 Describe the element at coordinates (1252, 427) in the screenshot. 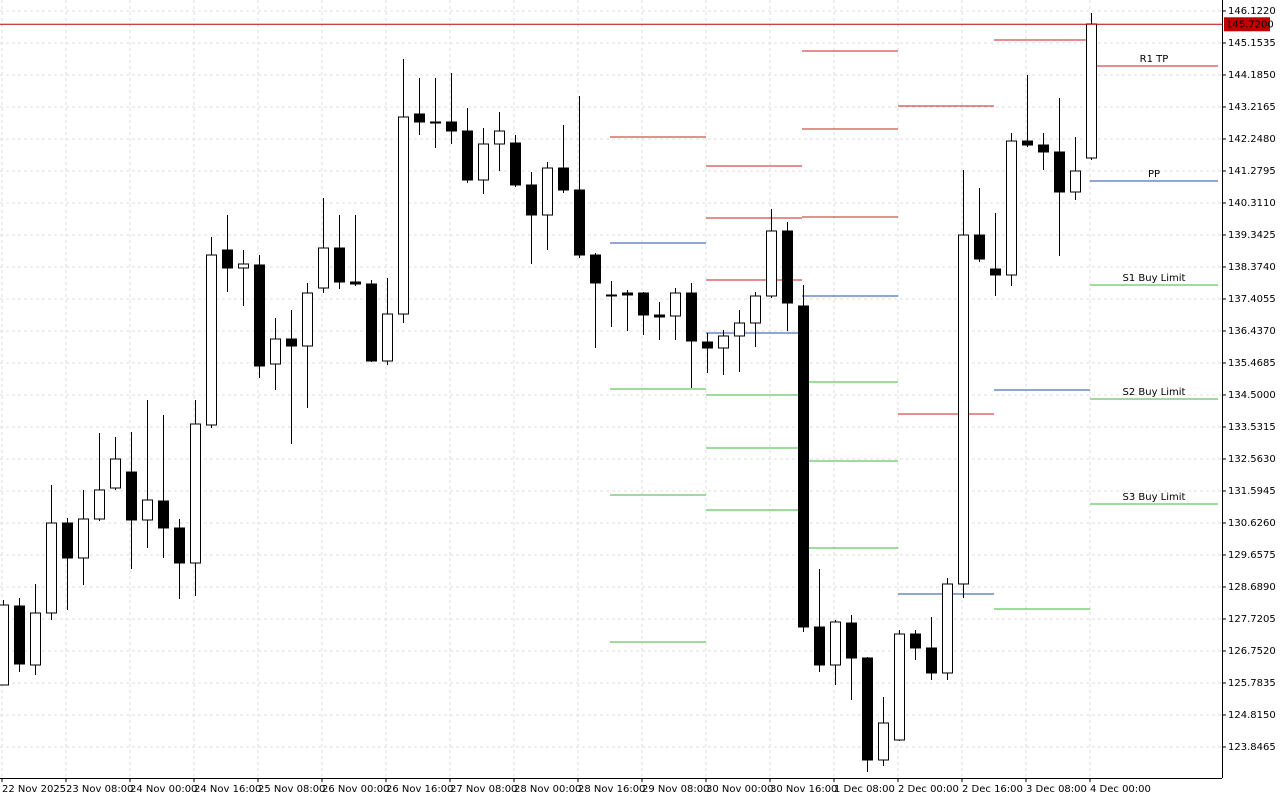

I see `y-tick-label: 133.5315` at that location.